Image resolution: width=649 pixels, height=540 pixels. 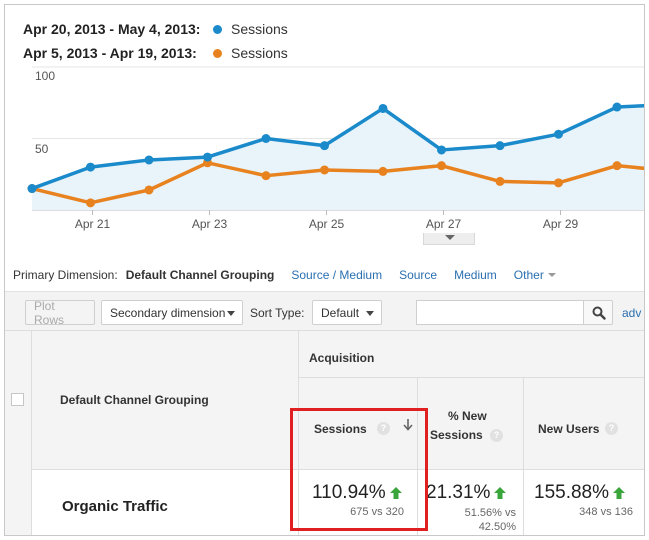 What do you see at coordinates (327, 224) in the screenshot?
I see `x-tick-label: Apr 25` at bounding box center [327, 224].